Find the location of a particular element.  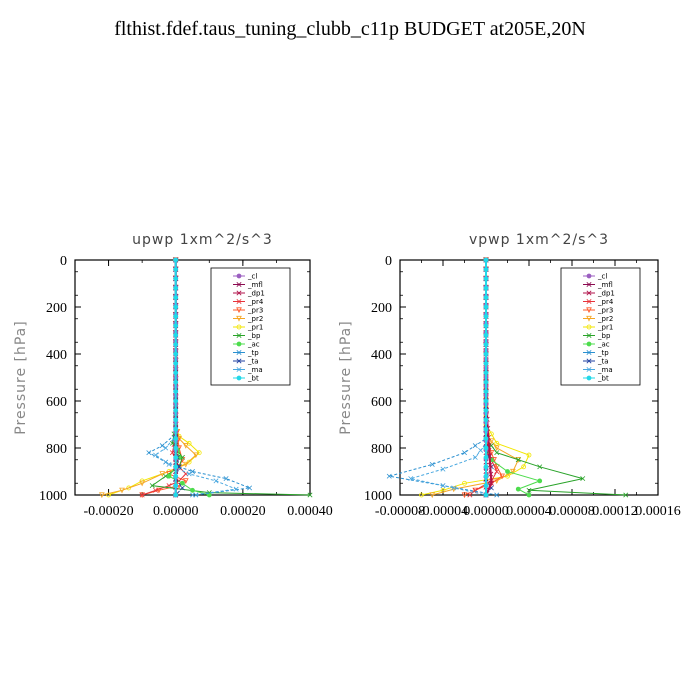

panel2-legend-label-ac: _ac is located at coordinates (603, 345).